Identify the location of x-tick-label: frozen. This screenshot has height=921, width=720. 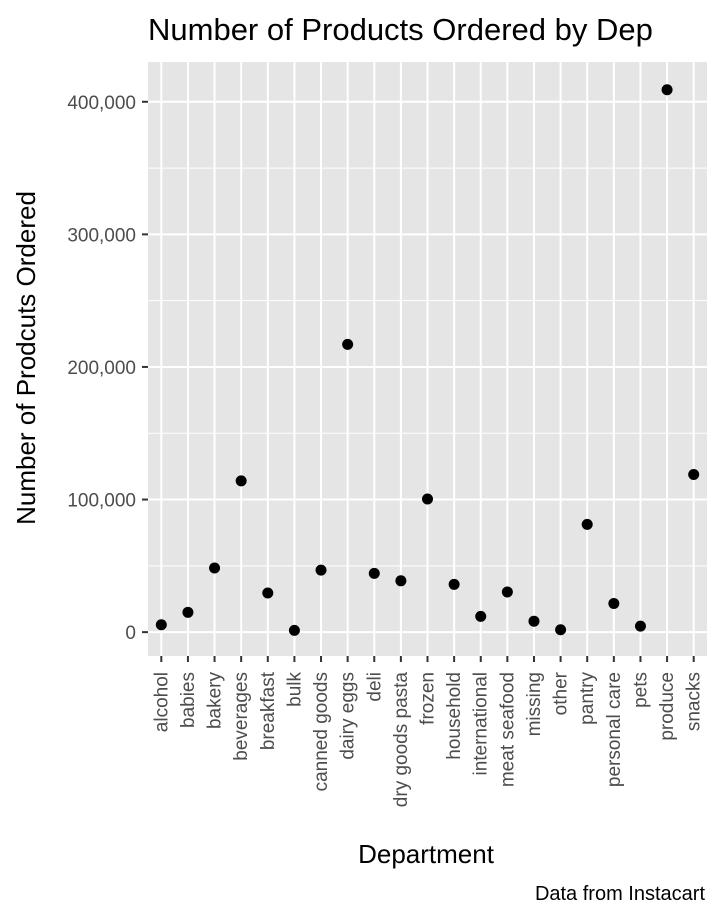
(428, 698).